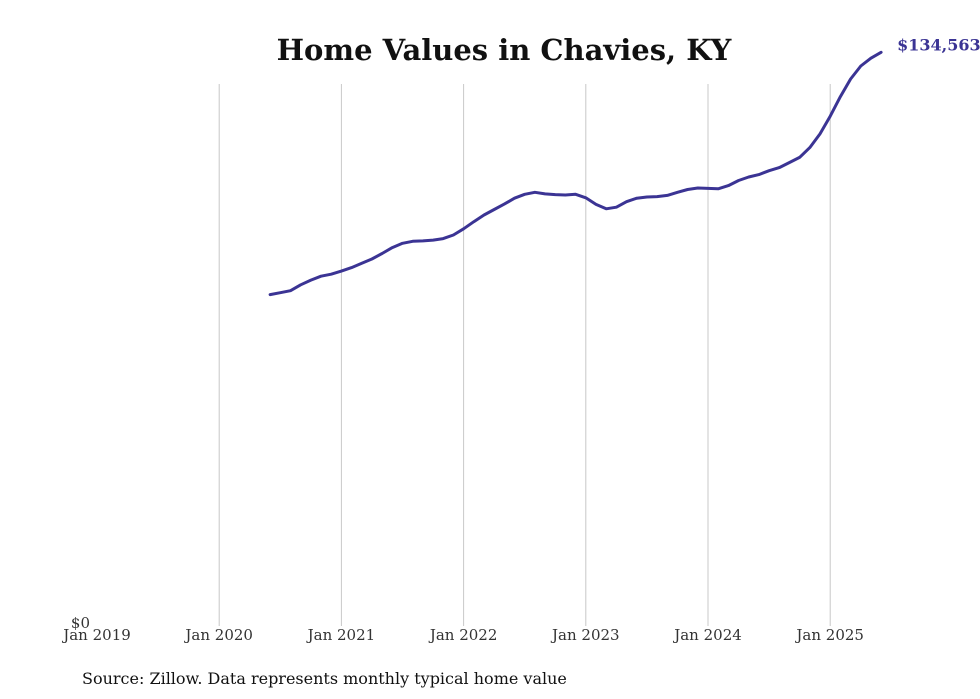 The height and width of the screenshot is (699, 980). Describe the element at coordinates (829, 635) in the screenshot. I see `x-tick-label: Jan 2025` at that location.